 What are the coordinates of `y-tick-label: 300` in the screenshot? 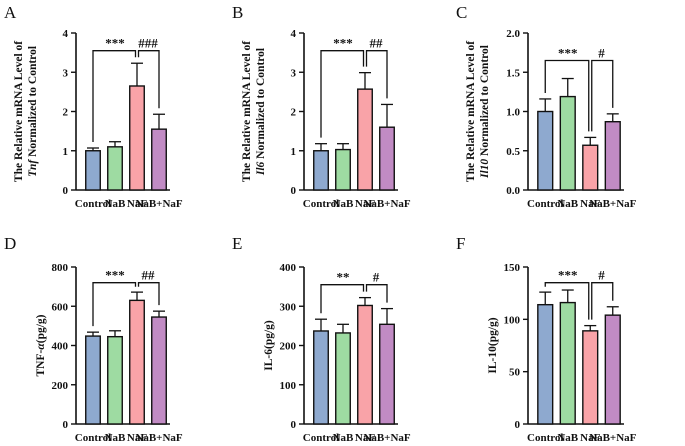 It's located at (288, 307).